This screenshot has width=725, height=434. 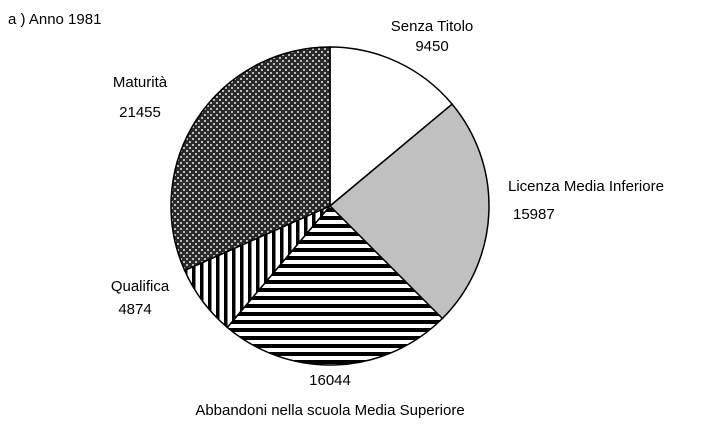 I want to click on slice-value: 15987, so click(x=534, y=214).